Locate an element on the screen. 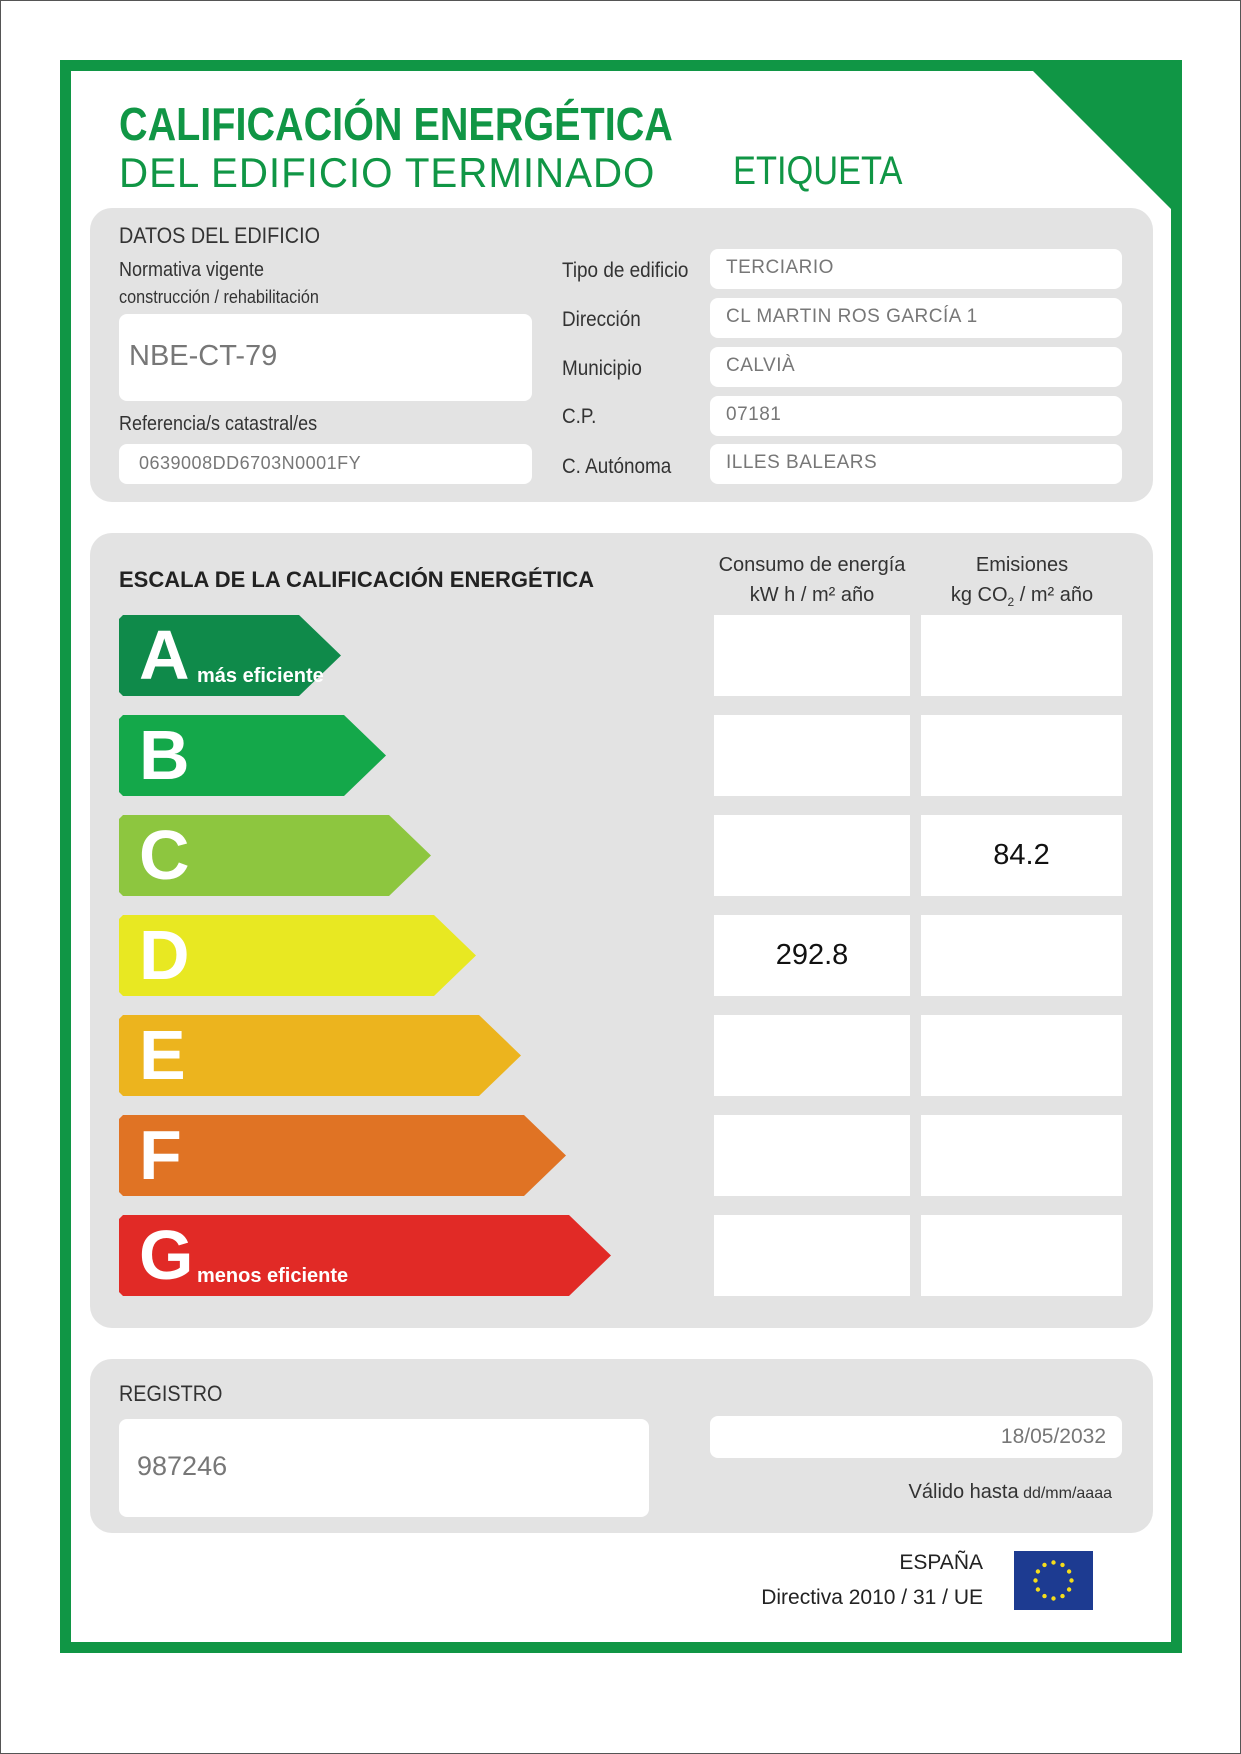 The width and height of the screenshot is (1241, 1754). rating-arrow-c is located at coordinates (275, 855).